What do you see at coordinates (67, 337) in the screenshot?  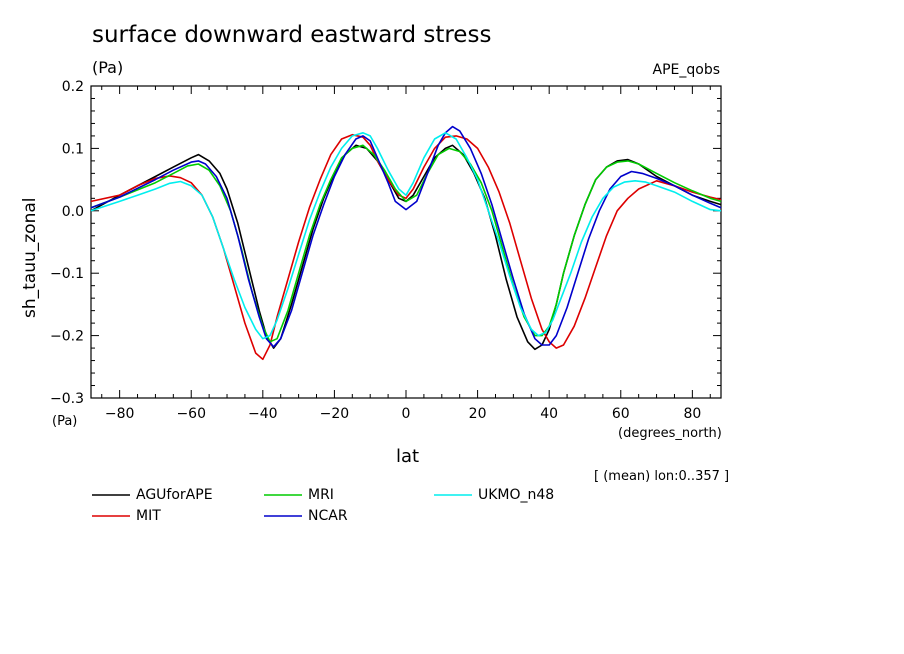 I see `y-tick-label: −0.2` at bounding box center [67, 337].